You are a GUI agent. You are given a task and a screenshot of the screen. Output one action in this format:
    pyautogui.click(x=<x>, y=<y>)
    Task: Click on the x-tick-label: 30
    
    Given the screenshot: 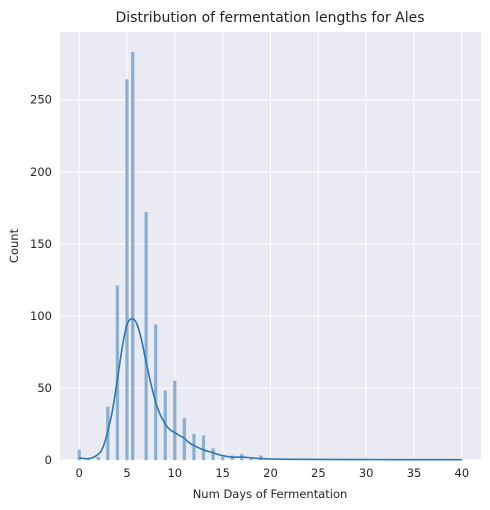 What is the action you would take?
    pyautogui.click(x=366, y=473)
    